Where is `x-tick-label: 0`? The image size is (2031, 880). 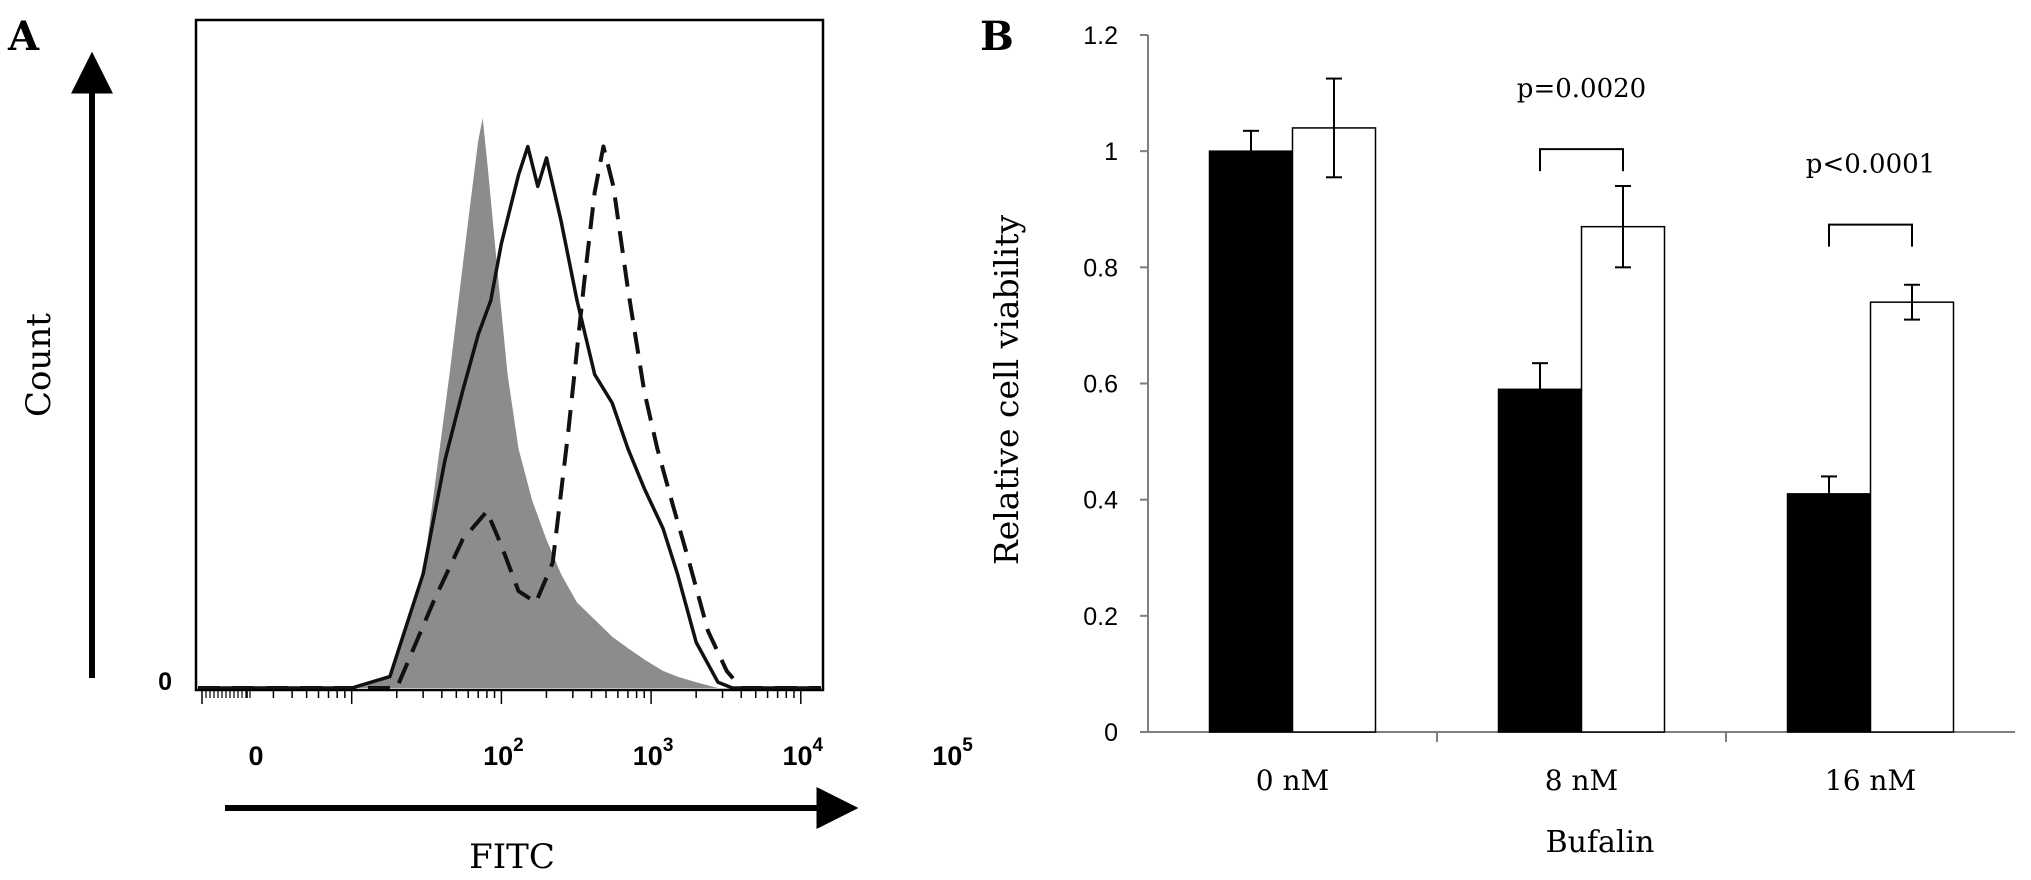 x-tick-label: 0 is located at coordinates (255, 756).